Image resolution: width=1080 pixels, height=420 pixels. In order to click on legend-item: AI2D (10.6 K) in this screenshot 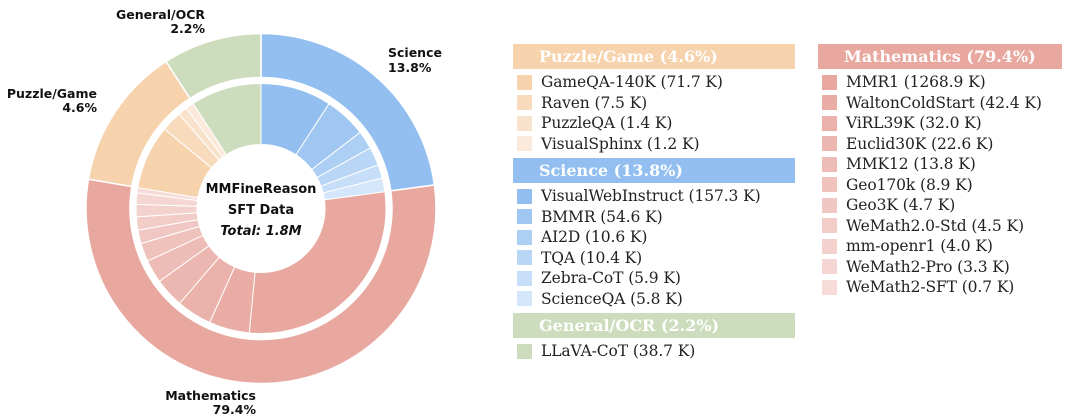, I will do `click(654, 237)`.